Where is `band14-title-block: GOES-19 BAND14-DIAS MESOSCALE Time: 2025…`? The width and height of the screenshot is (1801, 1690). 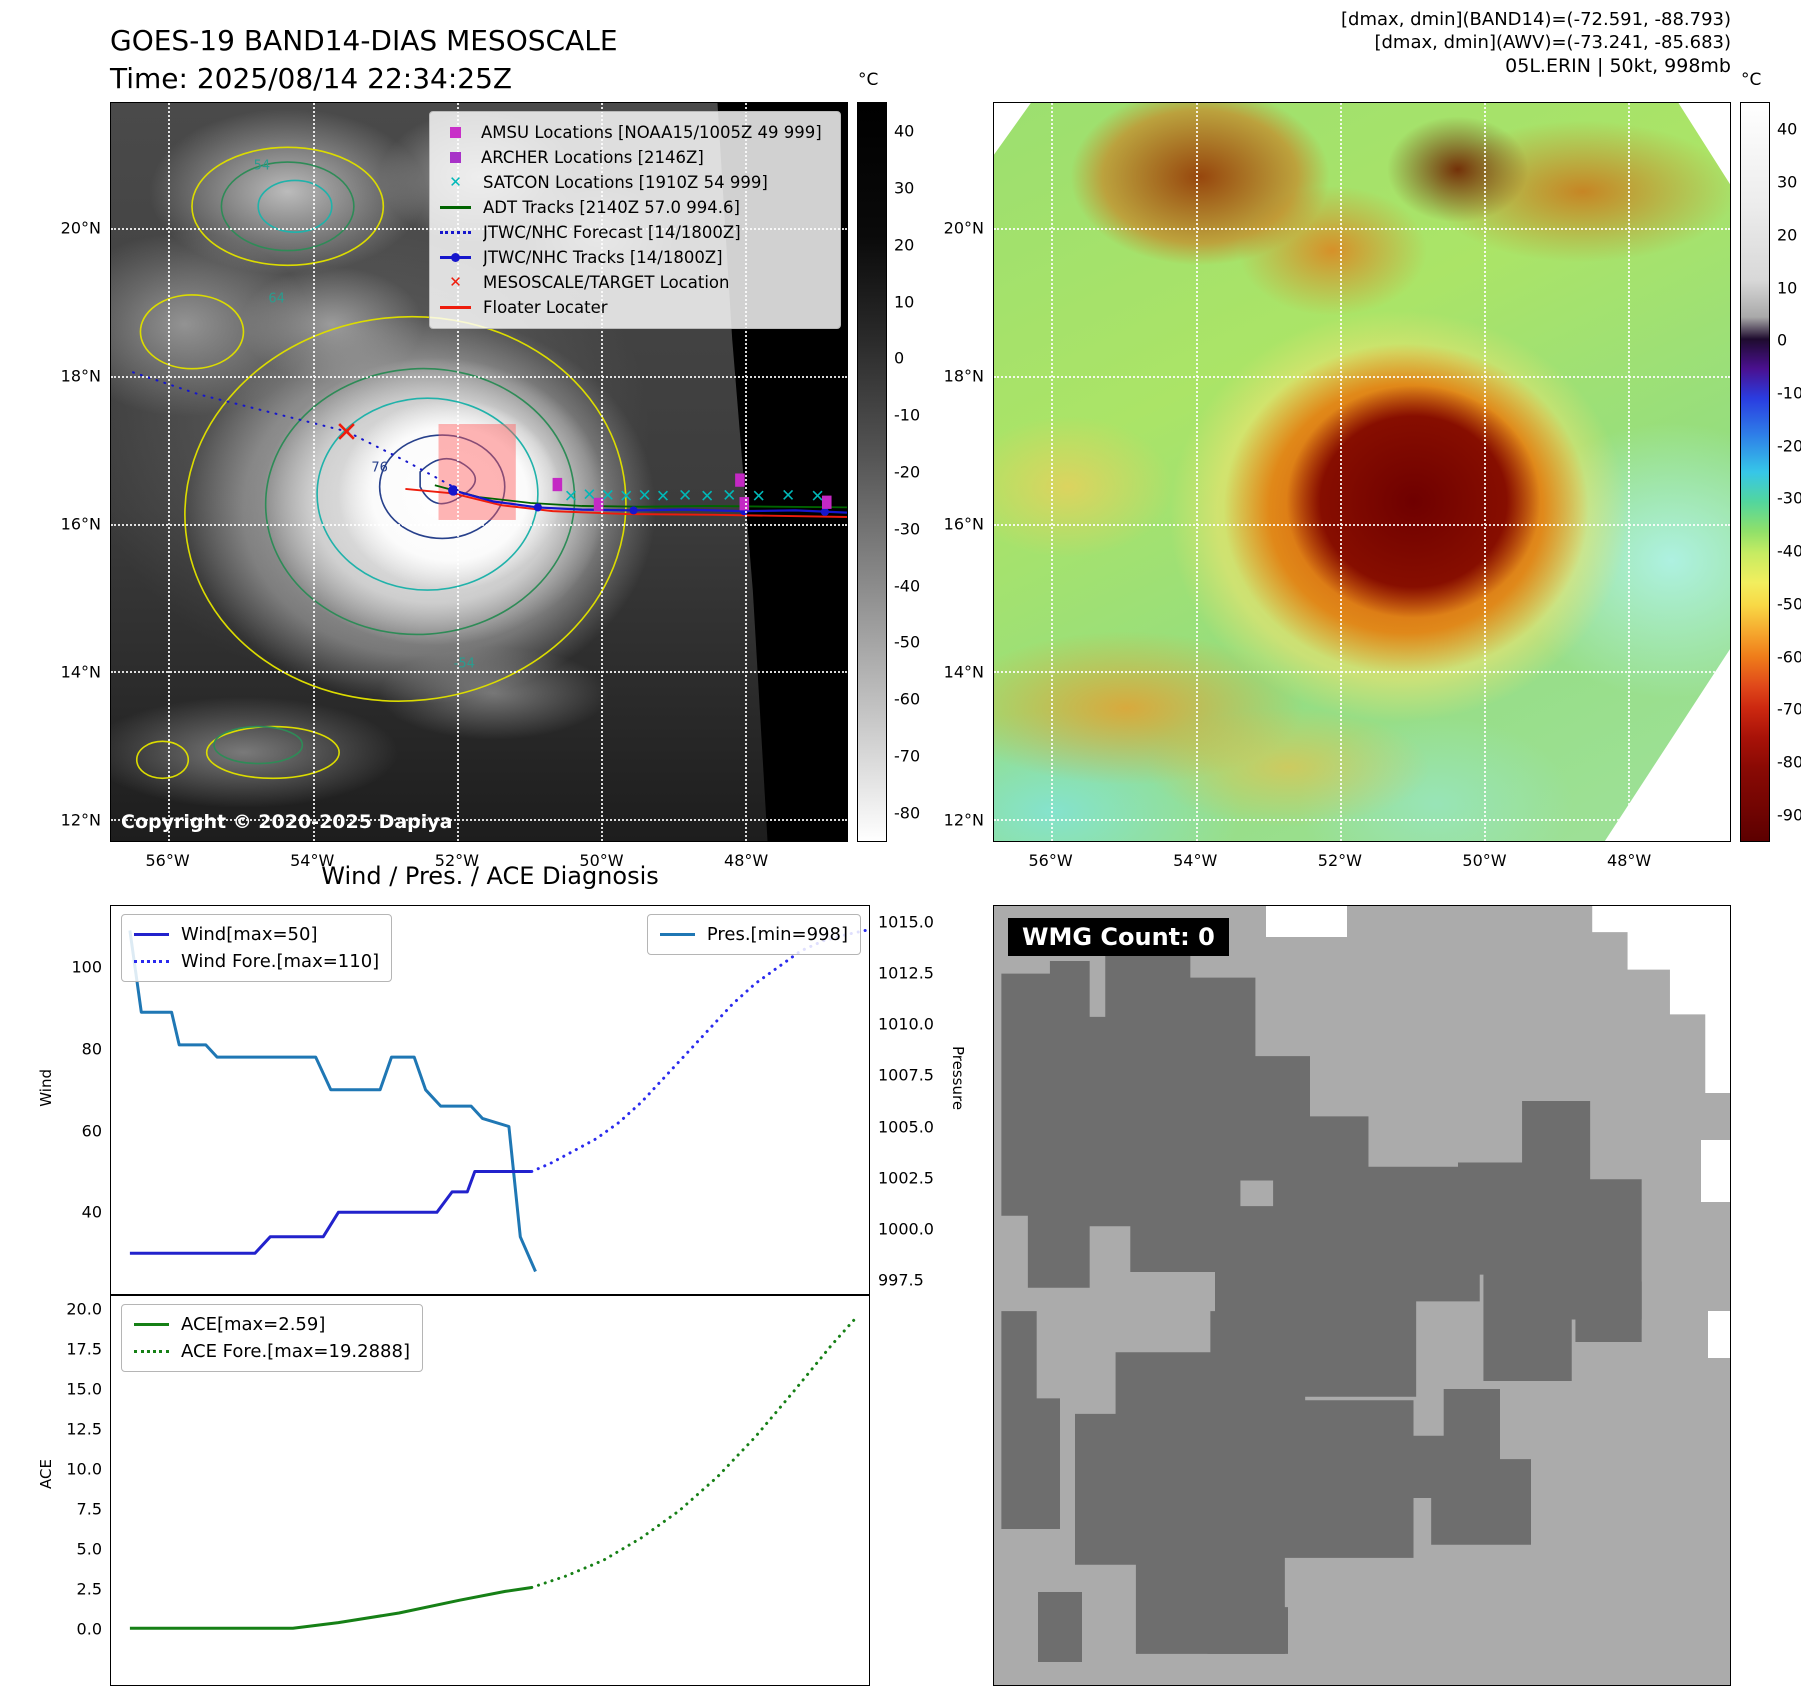
band14-title-block: GOES-19 BAND14-DIAS MESOSCALE Time: 2025… is located at coordinates (364, 60).